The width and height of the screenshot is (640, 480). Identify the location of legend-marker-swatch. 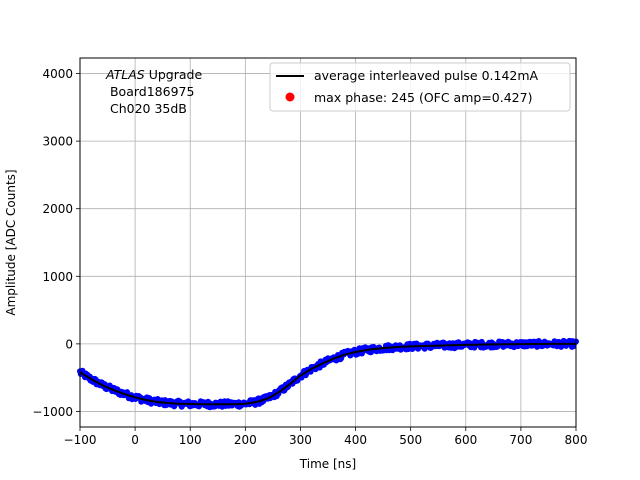
(290, 97).